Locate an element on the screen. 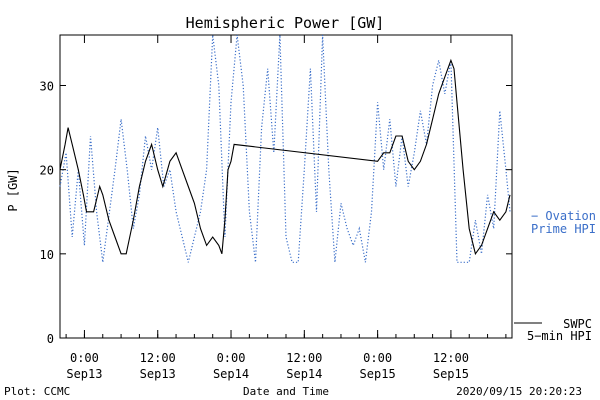  y-tick-label: 10 is located at coordinates (47, 255).